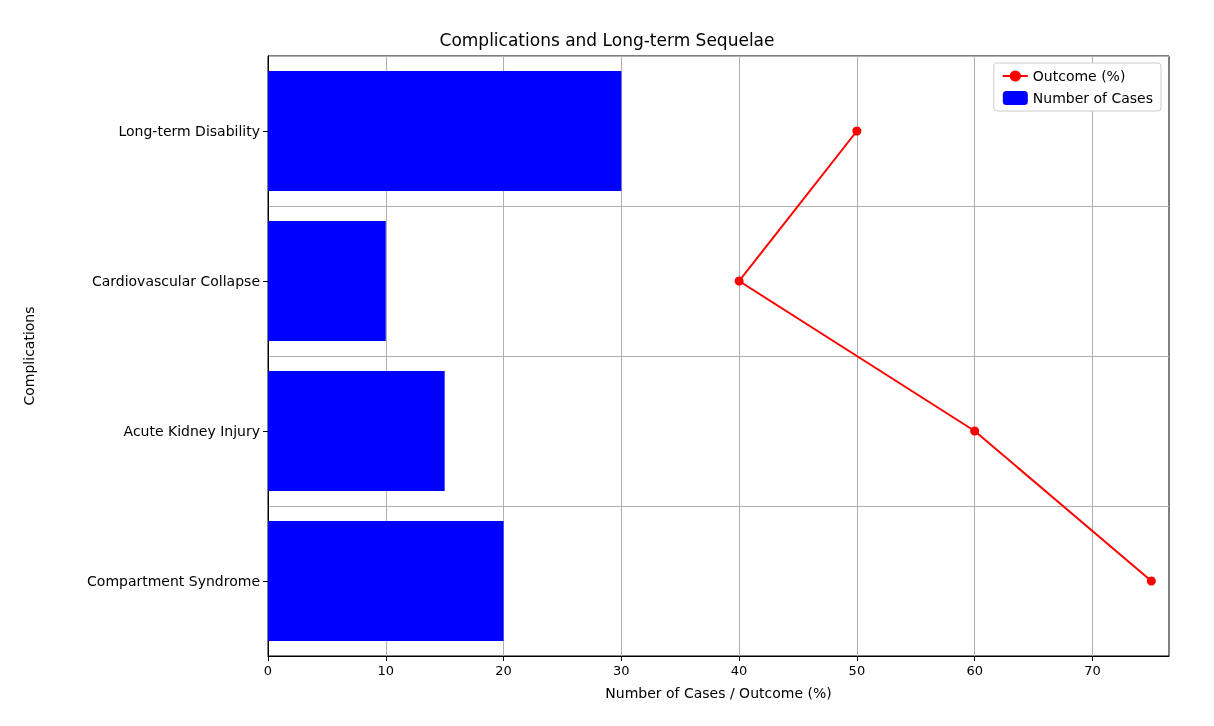  What do you see at coordinates (268, 670) in the screenshot?
I see `x-tick-label: 0` at bounding box center [268, 670].